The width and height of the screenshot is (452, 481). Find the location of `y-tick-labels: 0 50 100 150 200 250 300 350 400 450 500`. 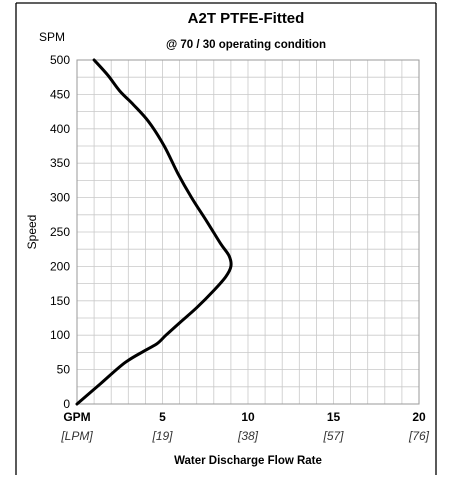

y-tick-labels: 0 50 100 150 200 250 300 350 400 450 500 is located at coordinates (60, 232).